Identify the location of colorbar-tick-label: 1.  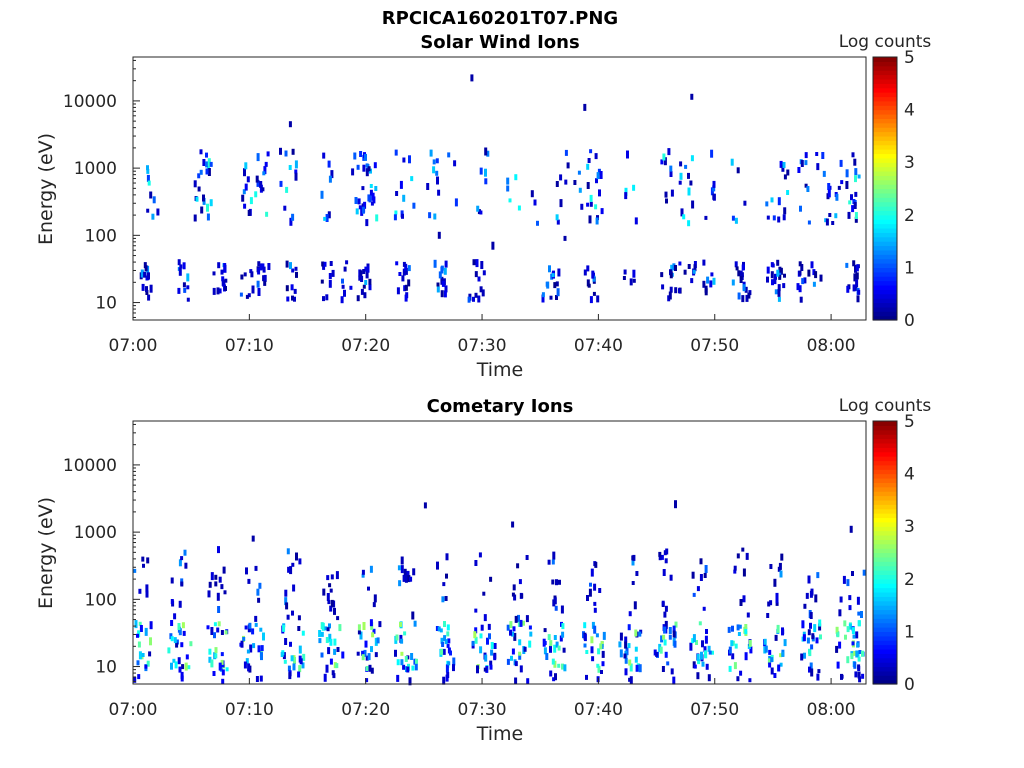
(909, 632).